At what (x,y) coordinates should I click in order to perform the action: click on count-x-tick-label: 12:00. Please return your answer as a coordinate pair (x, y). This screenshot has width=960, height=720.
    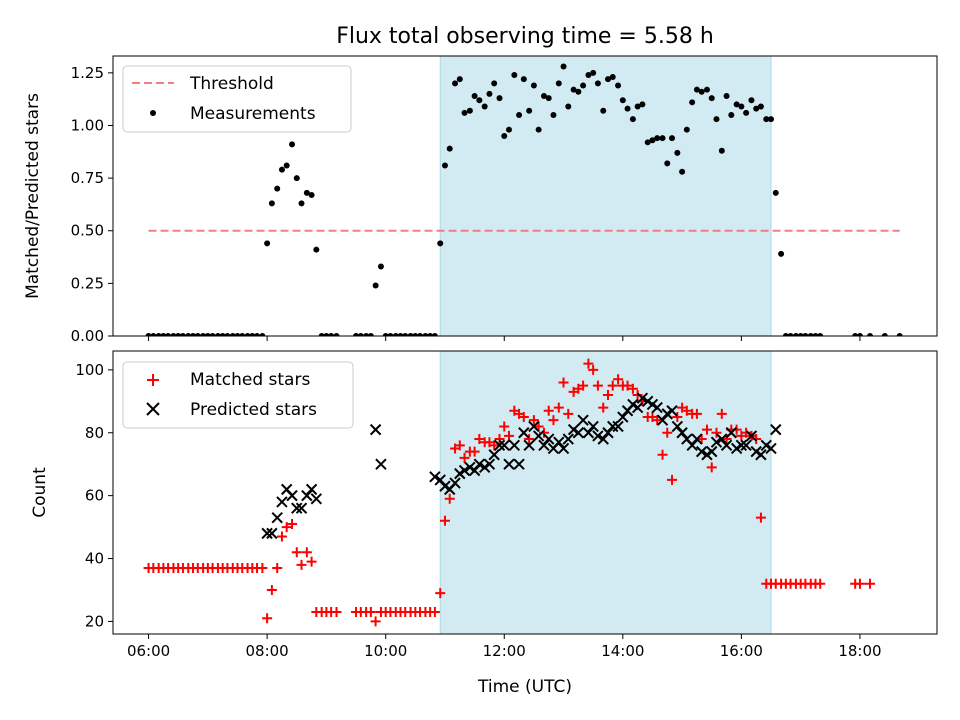
    Looking at the image, I should click on (504, 651).